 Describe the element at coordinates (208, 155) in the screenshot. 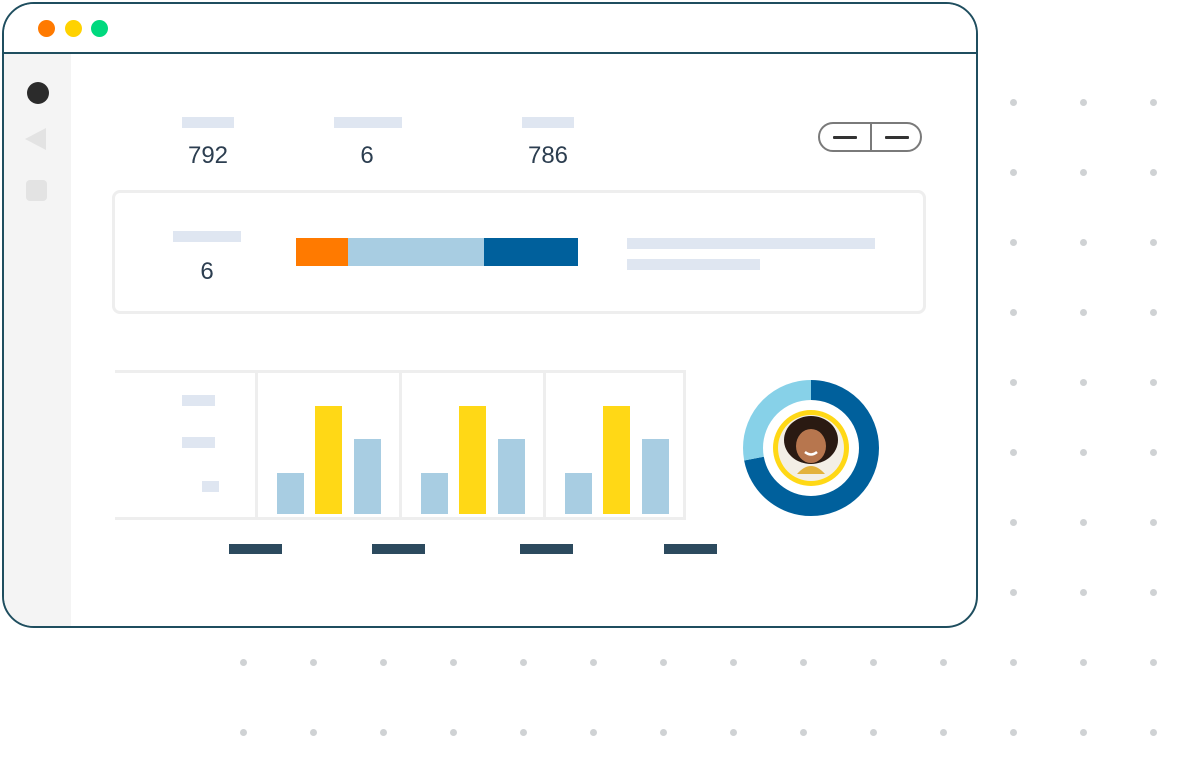

I see `stat-value: 792` at that location.